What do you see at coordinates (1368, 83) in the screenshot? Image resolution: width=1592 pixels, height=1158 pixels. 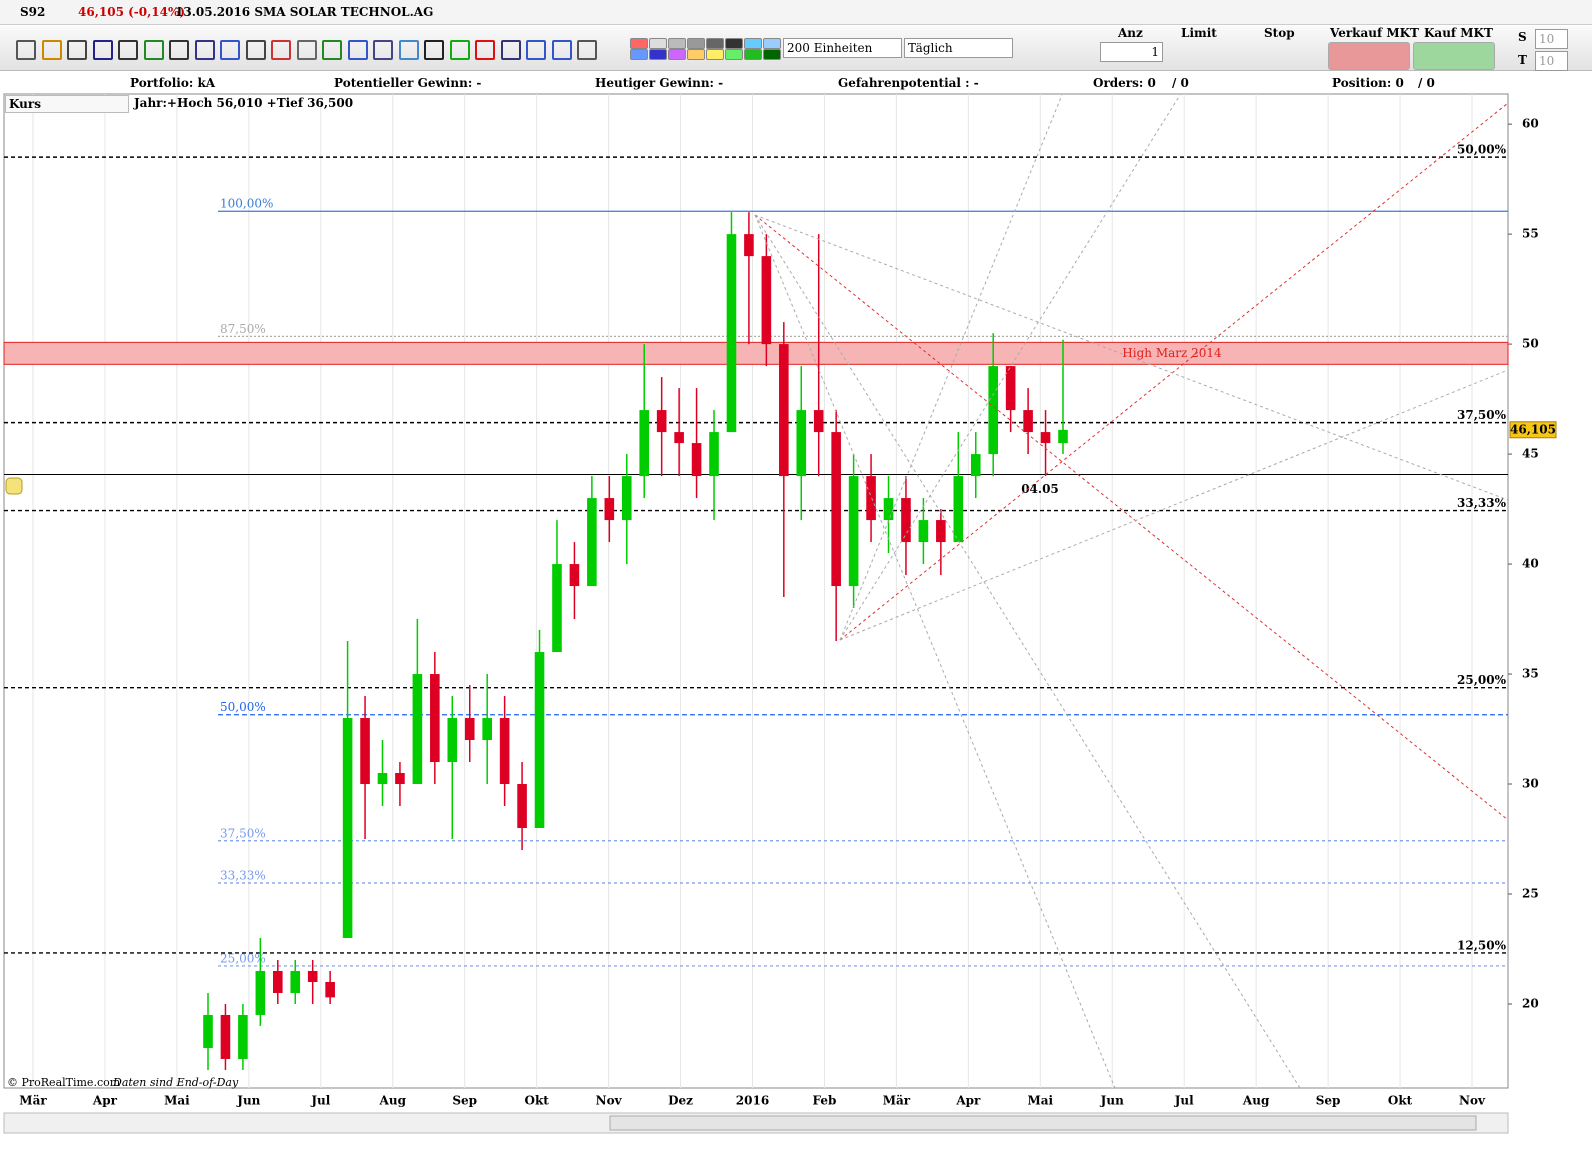 I see `position: Position: 0` at bounding box center [1368, 83].